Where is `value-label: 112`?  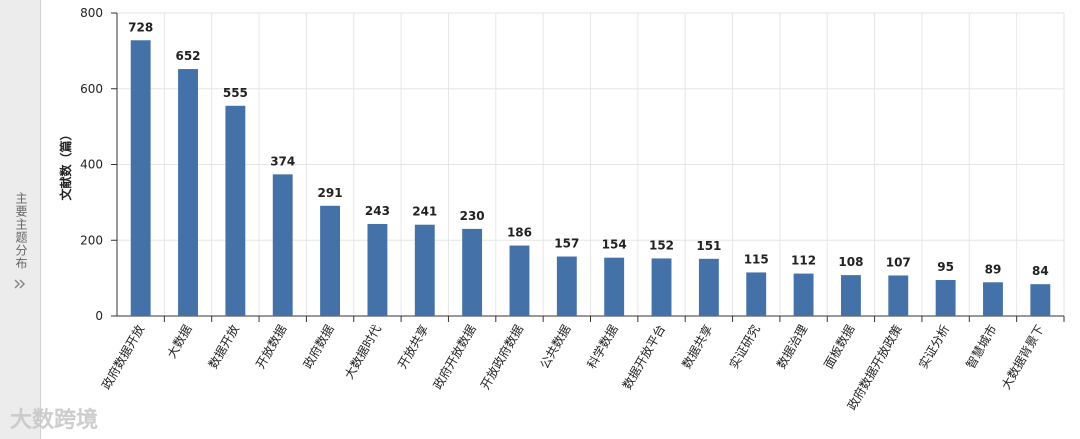
value-label: 112 is located at coordinates (803, 261).